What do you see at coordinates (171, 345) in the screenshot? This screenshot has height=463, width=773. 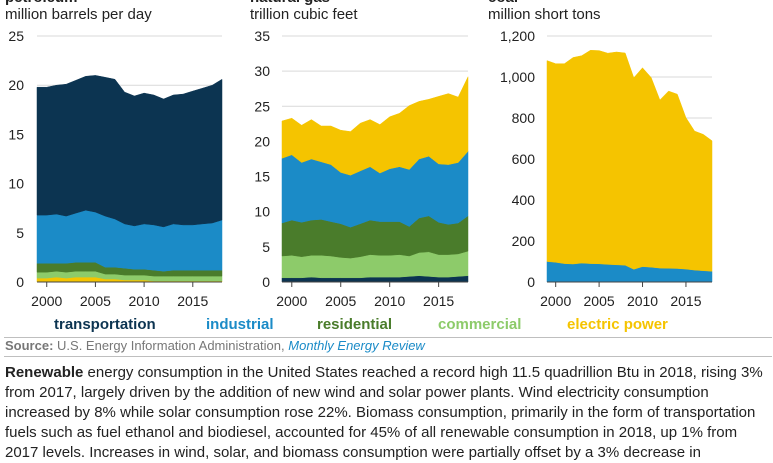 I see `source-agency: U.S. Energy Information Administration,` at bounding box center [171, 345].